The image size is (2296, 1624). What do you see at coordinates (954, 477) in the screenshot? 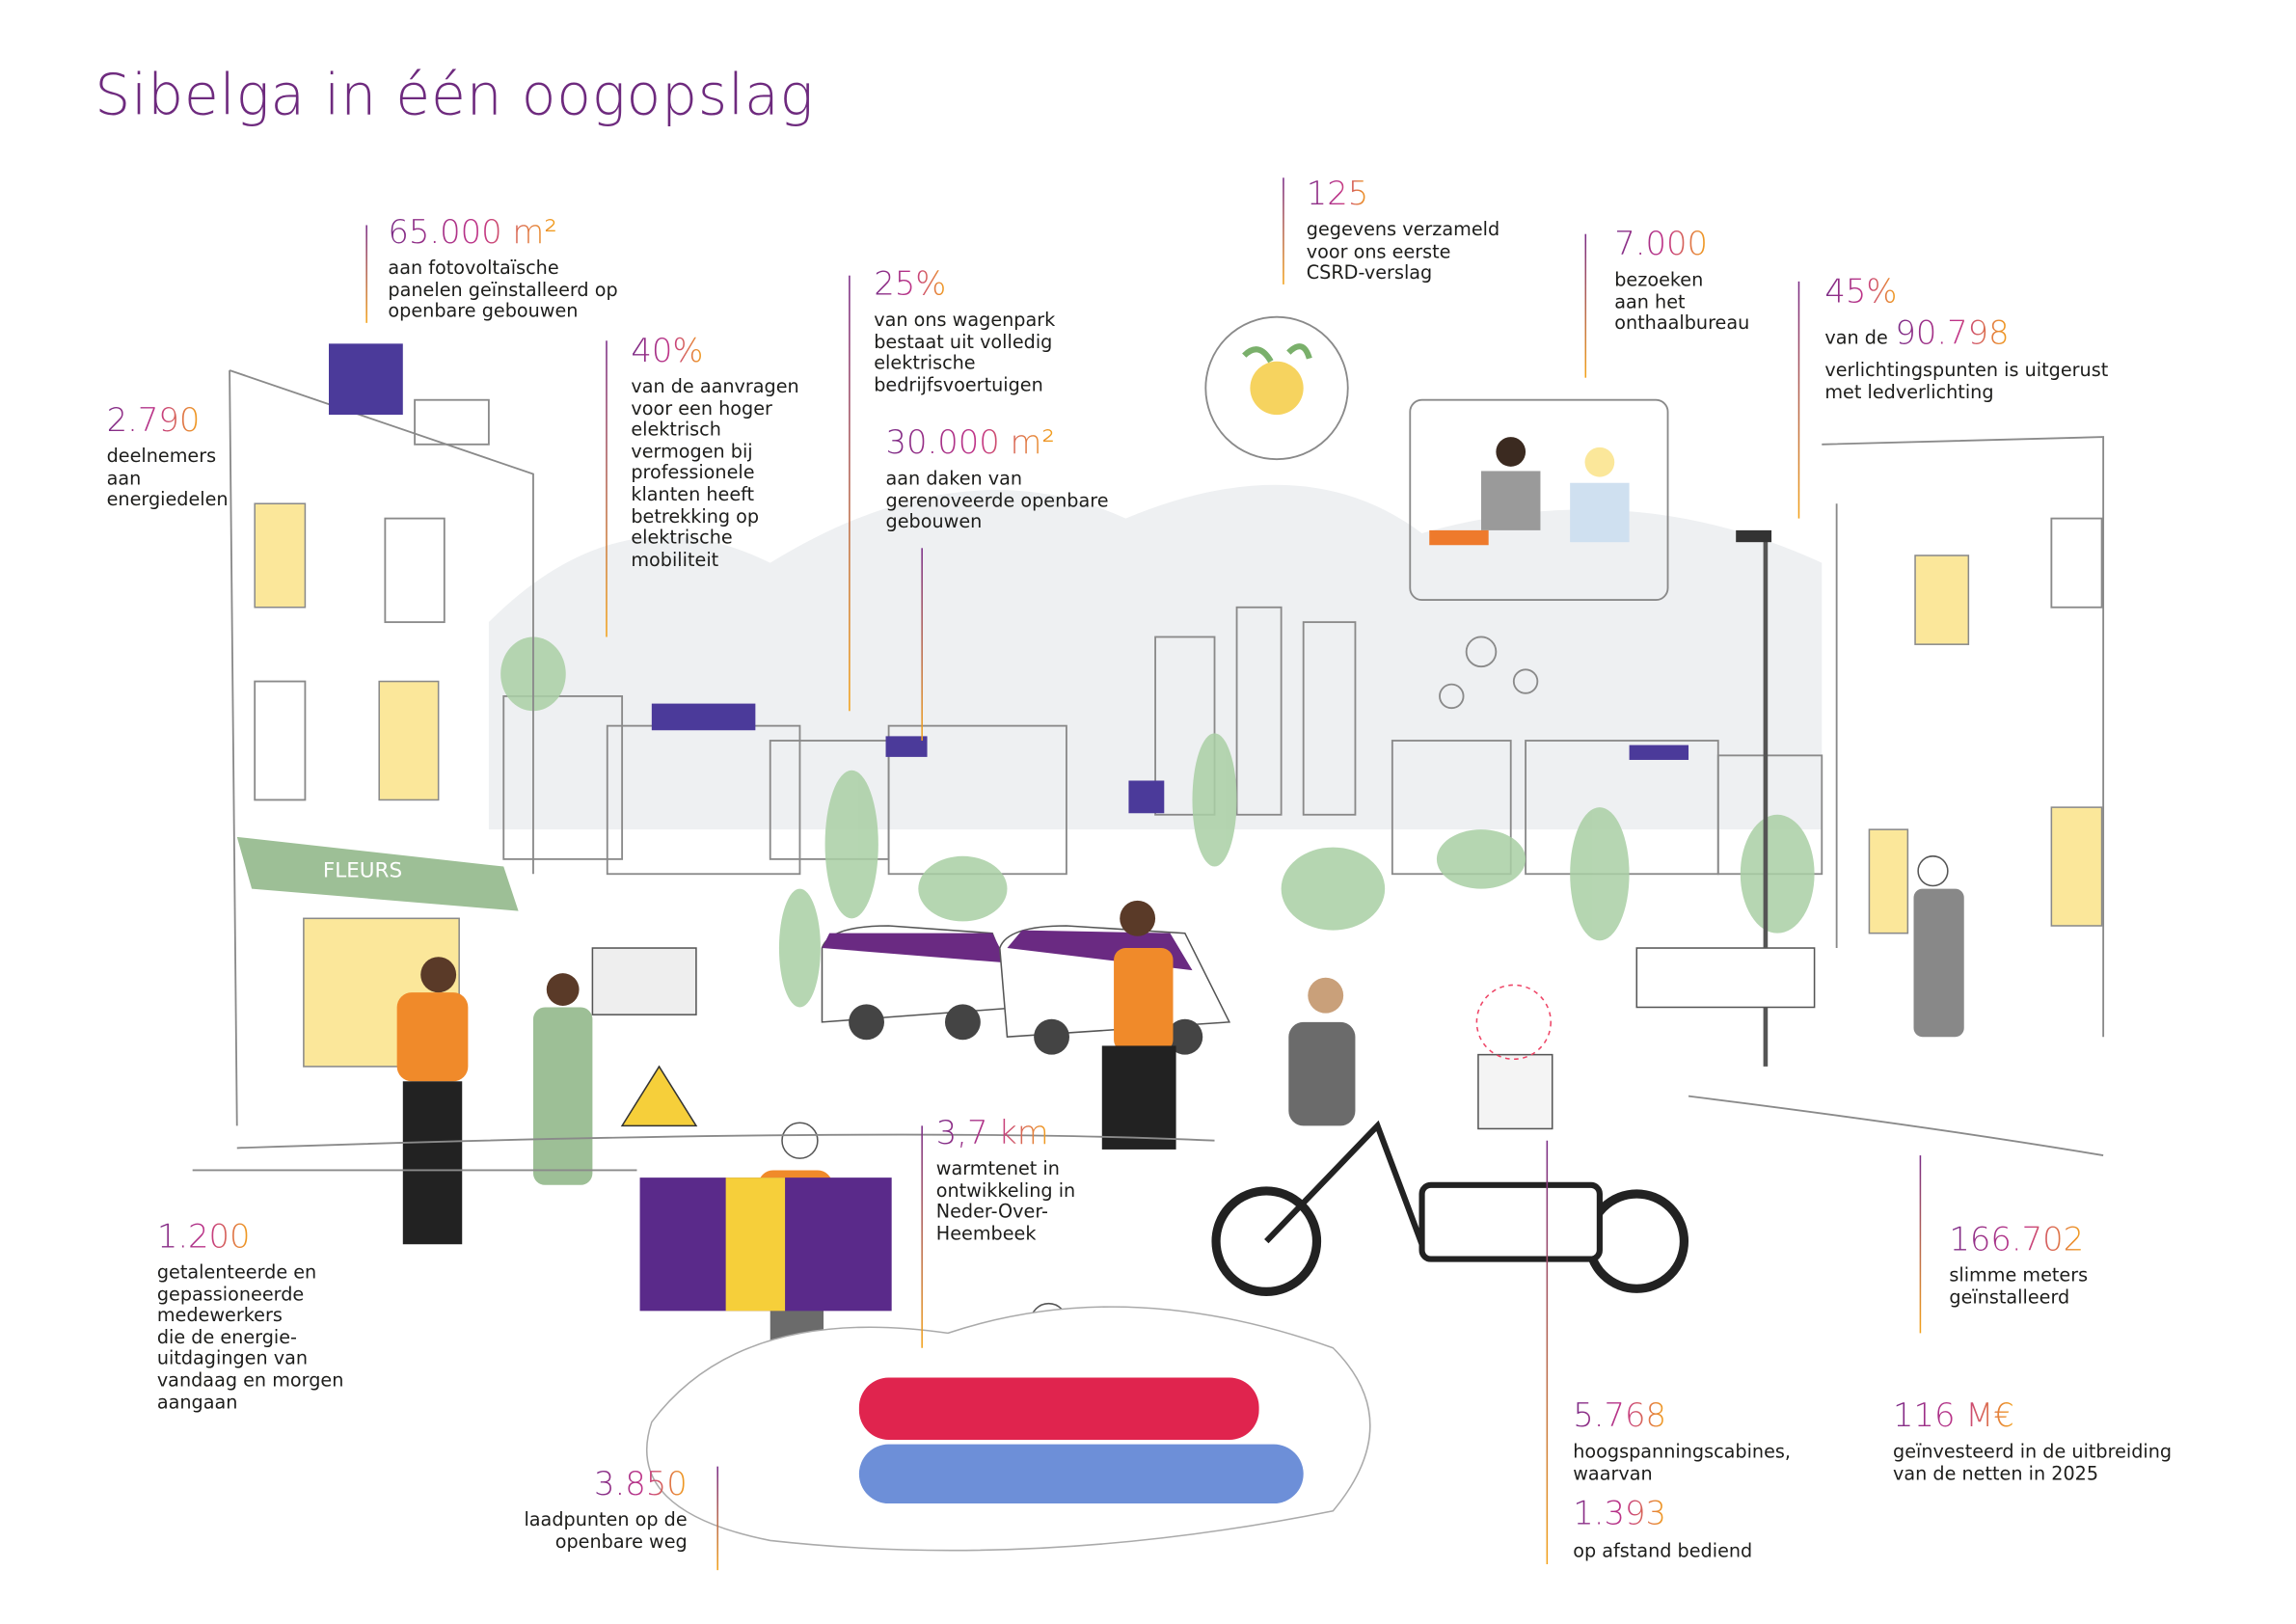
I see `description-line: aan daken van` at bounding box center [954, 477].